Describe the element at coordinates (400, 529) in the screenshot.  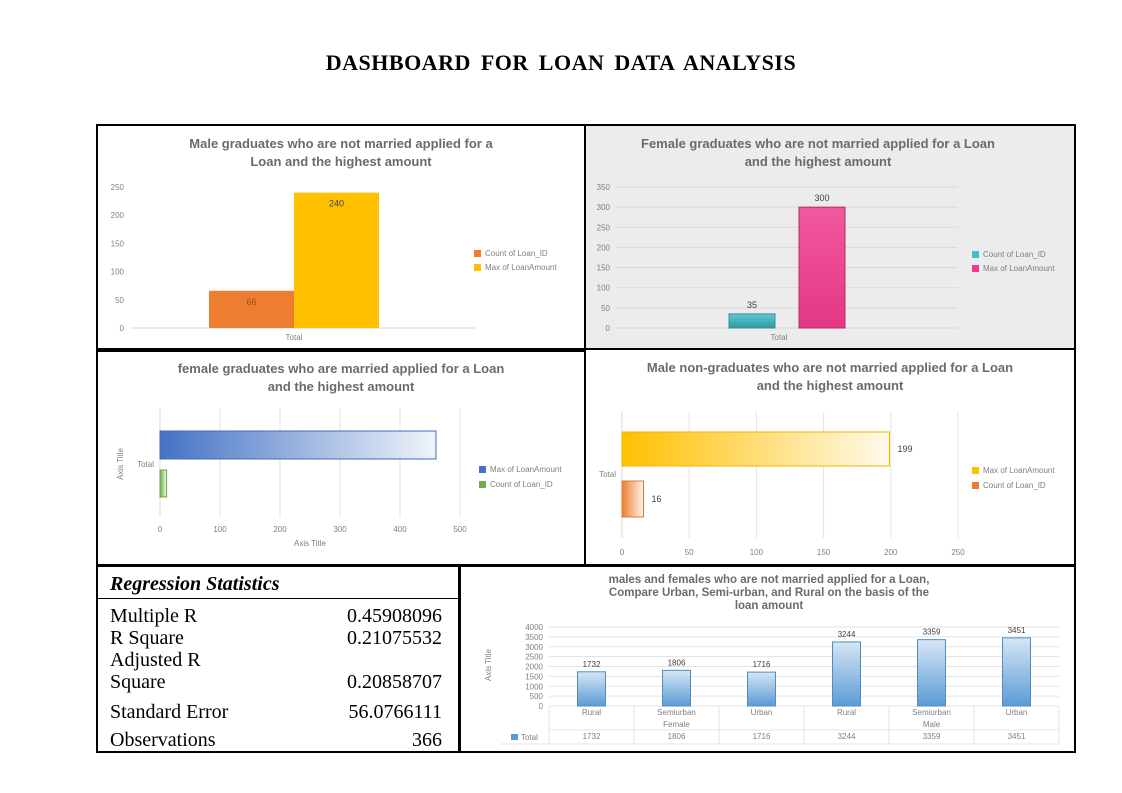
I see `x-tick-label: 400` at that location.